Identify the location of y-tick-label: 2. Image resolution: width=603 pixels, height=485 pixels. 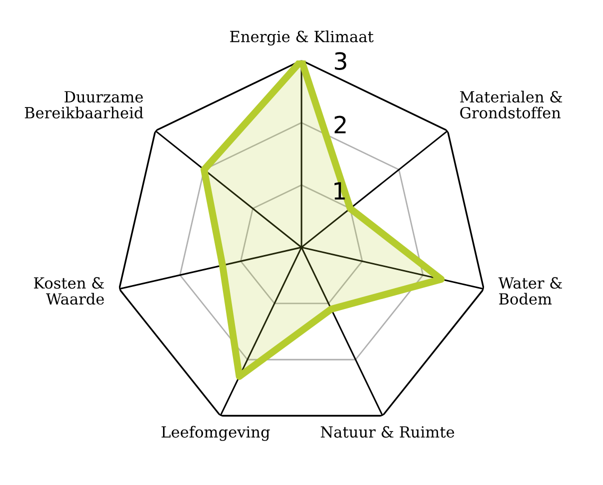
(340, 125).